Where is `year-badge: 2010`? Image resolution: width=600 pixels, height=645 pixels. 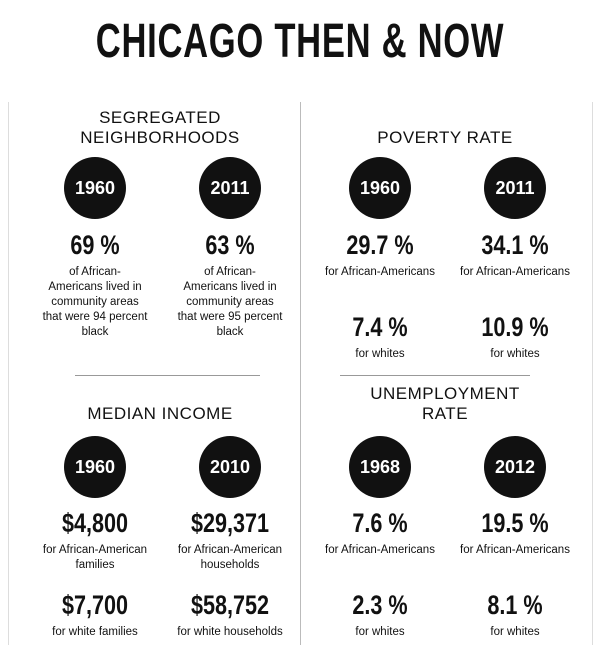
year-badge: 2010 is located at coordinates (230, 467).